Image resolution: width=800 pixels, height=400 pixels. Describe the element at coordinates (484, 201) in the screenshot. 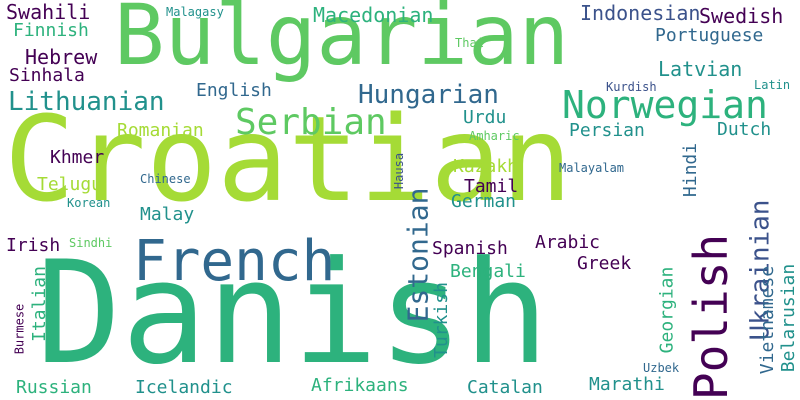

I see `word-german: German` at that location.